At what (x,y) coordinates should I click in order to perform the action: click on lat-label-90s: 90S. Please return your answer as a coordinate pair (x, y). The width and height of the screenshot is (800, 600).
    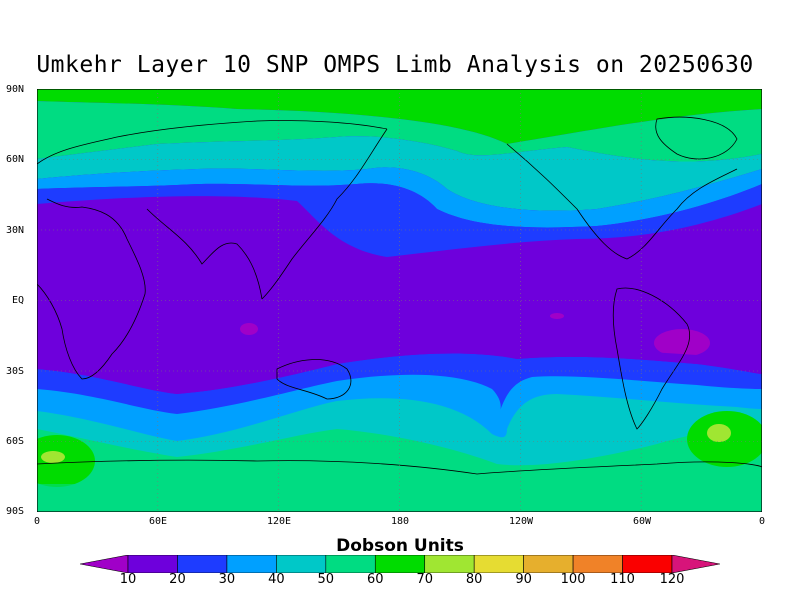
    Looking at the image, I should click on (15, 511).